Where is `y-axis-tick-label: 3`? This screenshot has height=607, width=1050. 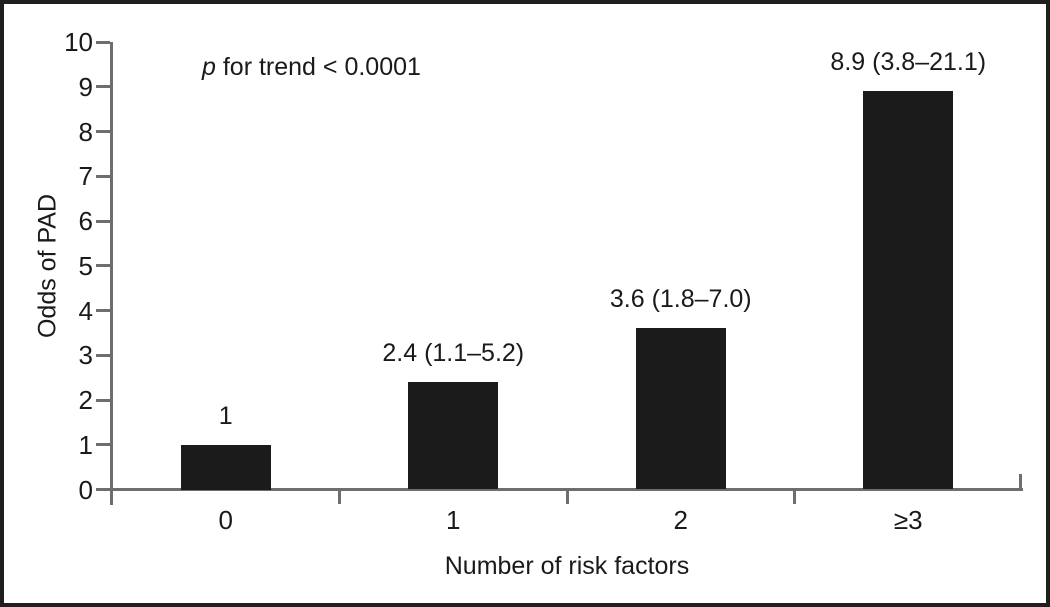 y-axis-tick-label: 3 is located at coordinates (85, 355).